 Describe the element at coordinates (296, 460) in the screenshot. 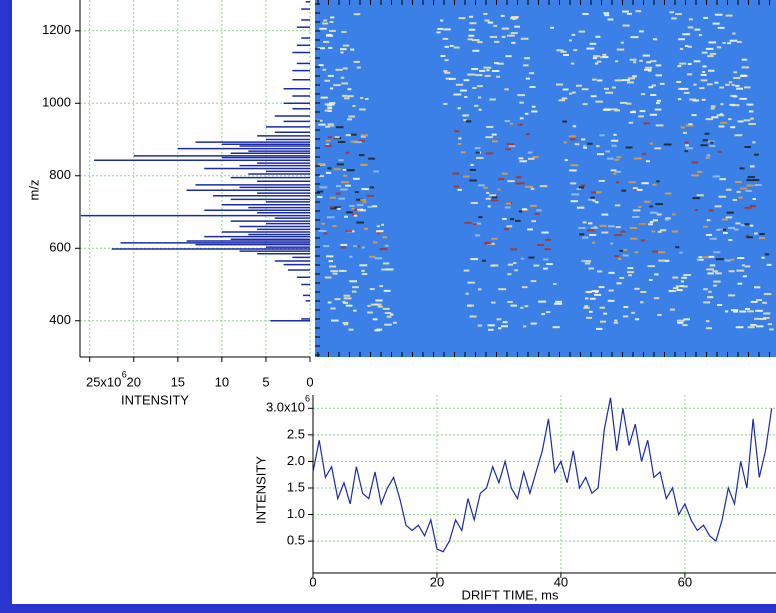

I see `y-tick-label: 2.0` at that location.